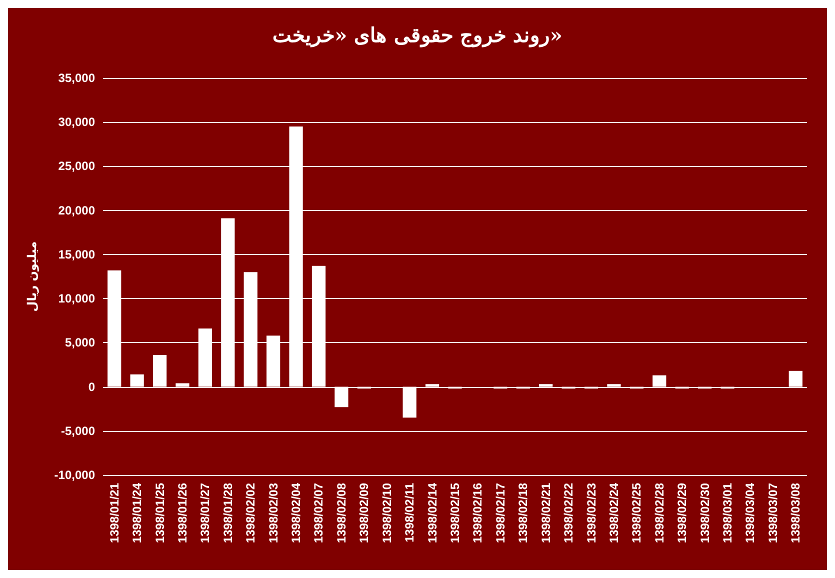 This screenshot has height=578, width=835. What do you see at coordinates (773, 513) in the screenshot?
I see `x-tick-label: 1398/03/07` at bounding box center [773, 513].